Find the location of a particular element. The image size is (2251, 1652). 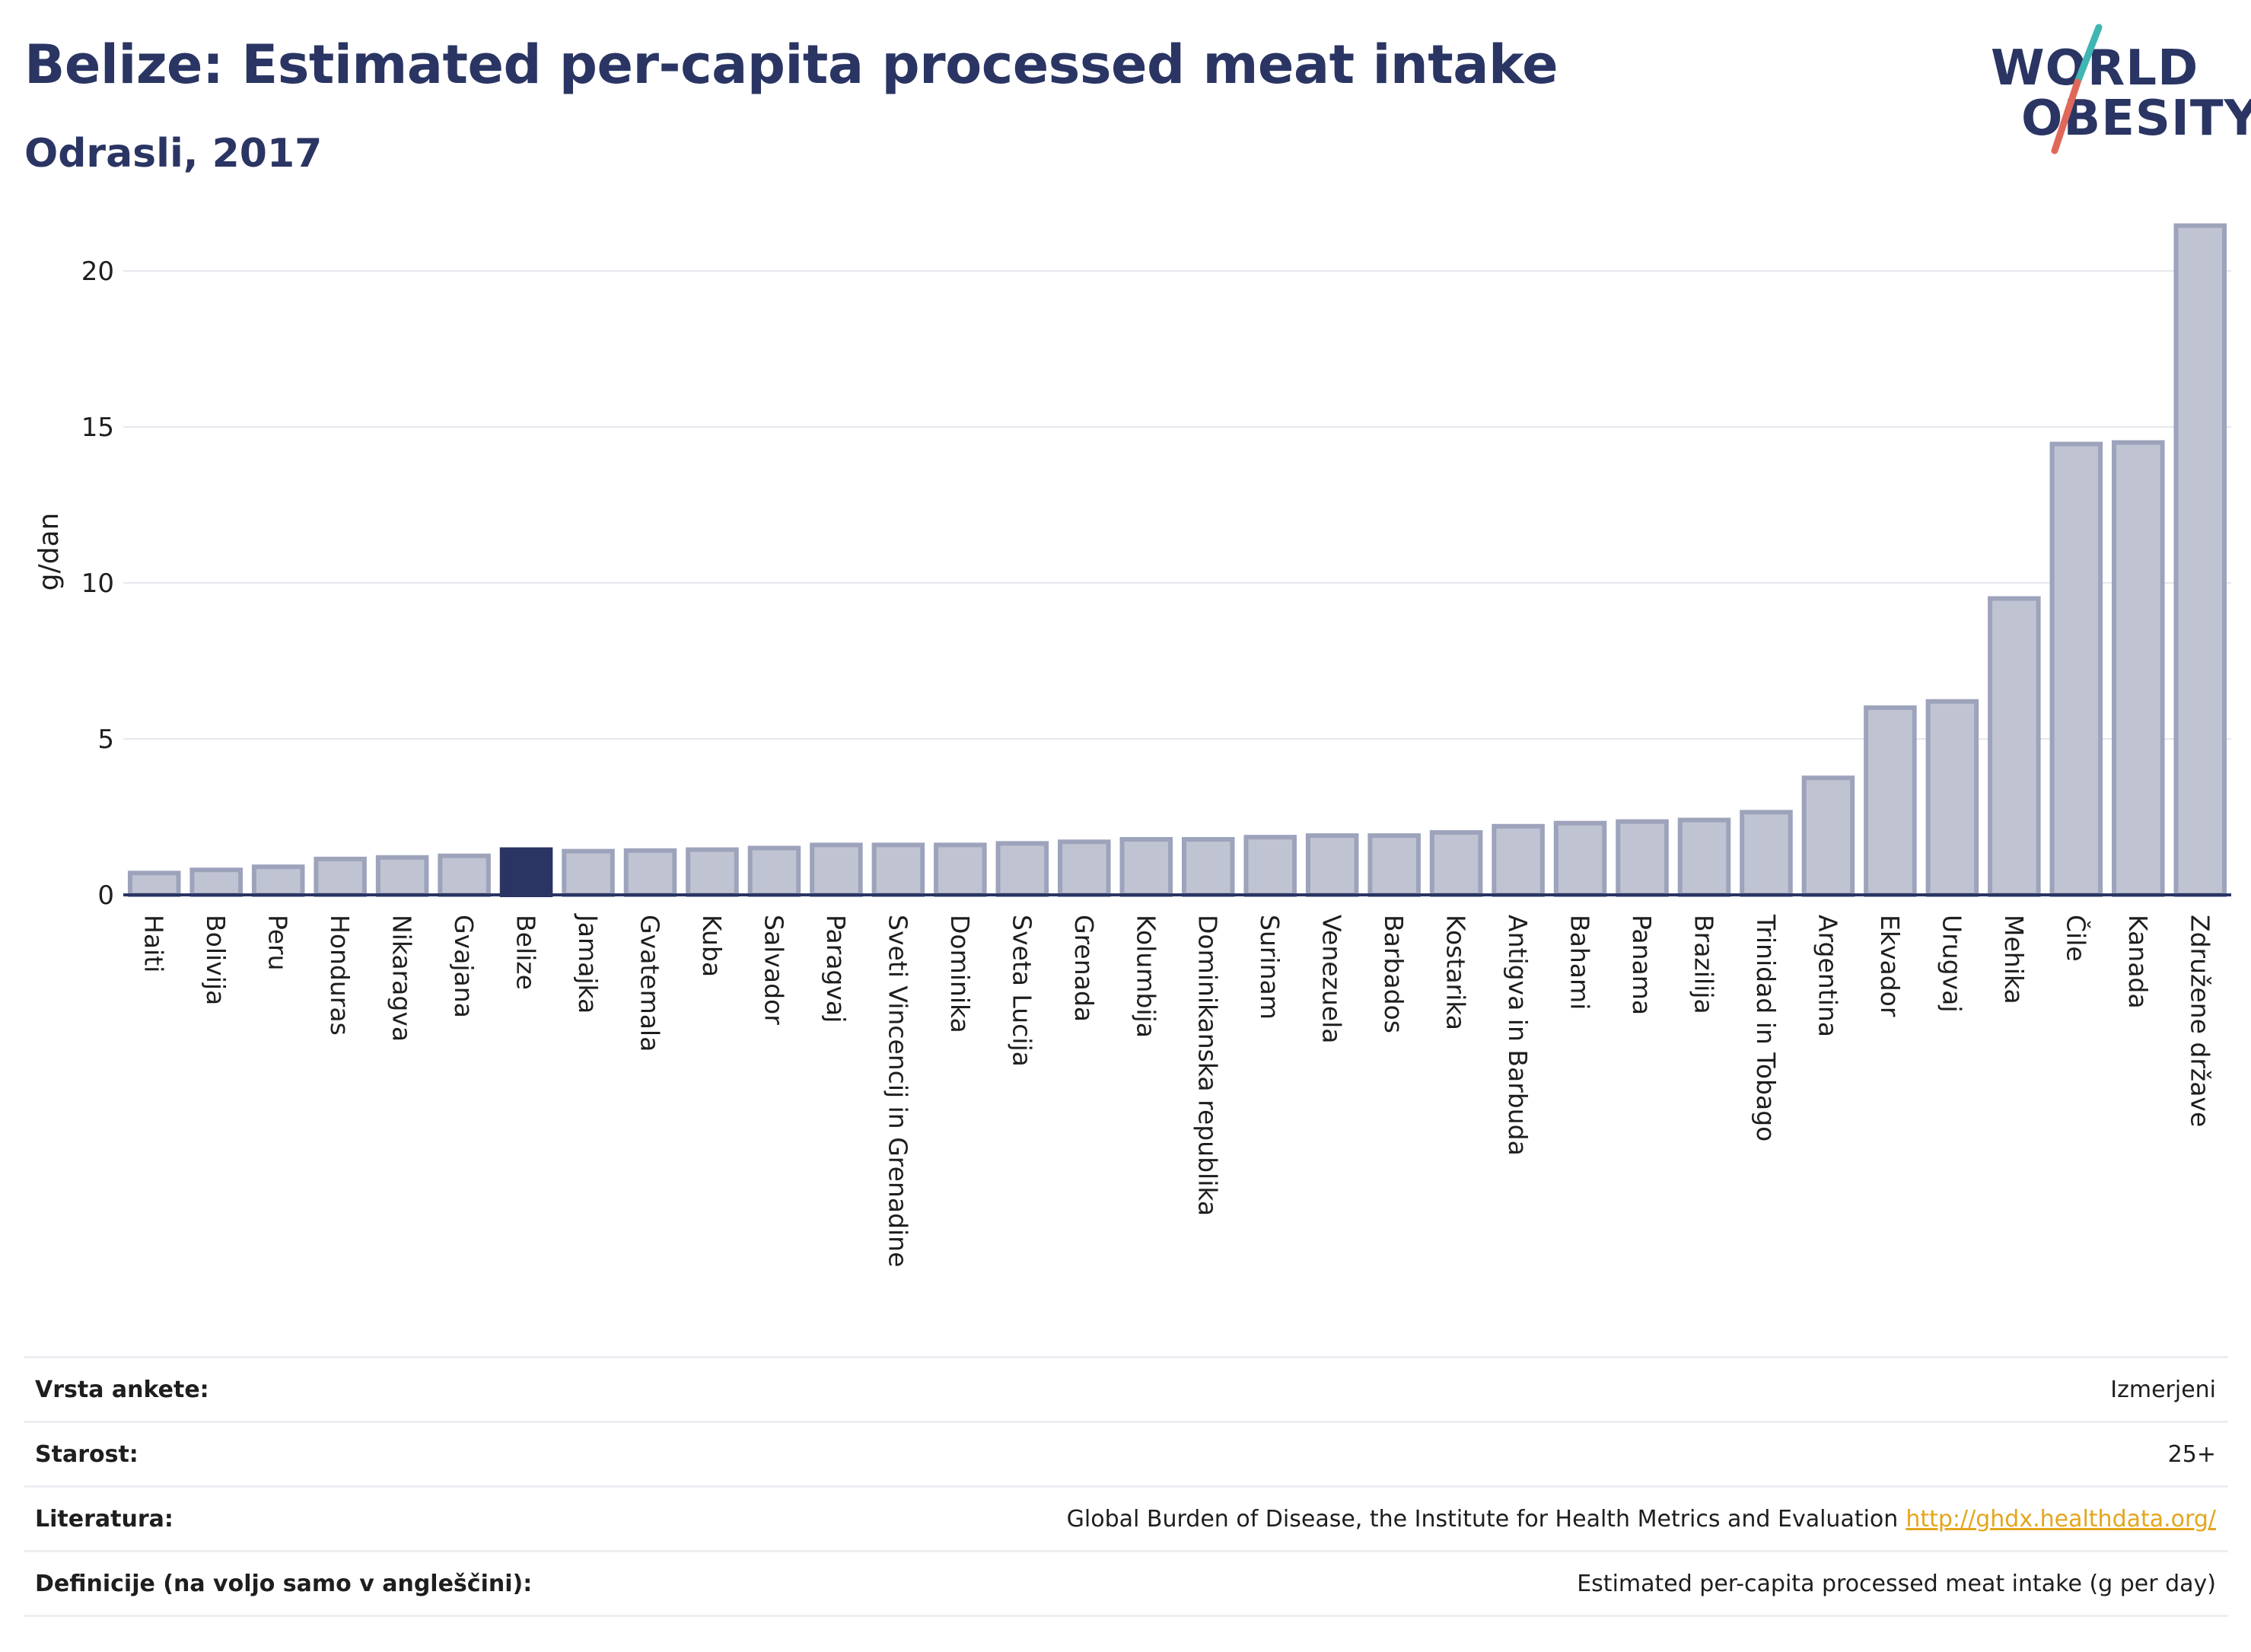

chart-subtitle: Odrasli, 2017 is located at coordinates (173, 154).